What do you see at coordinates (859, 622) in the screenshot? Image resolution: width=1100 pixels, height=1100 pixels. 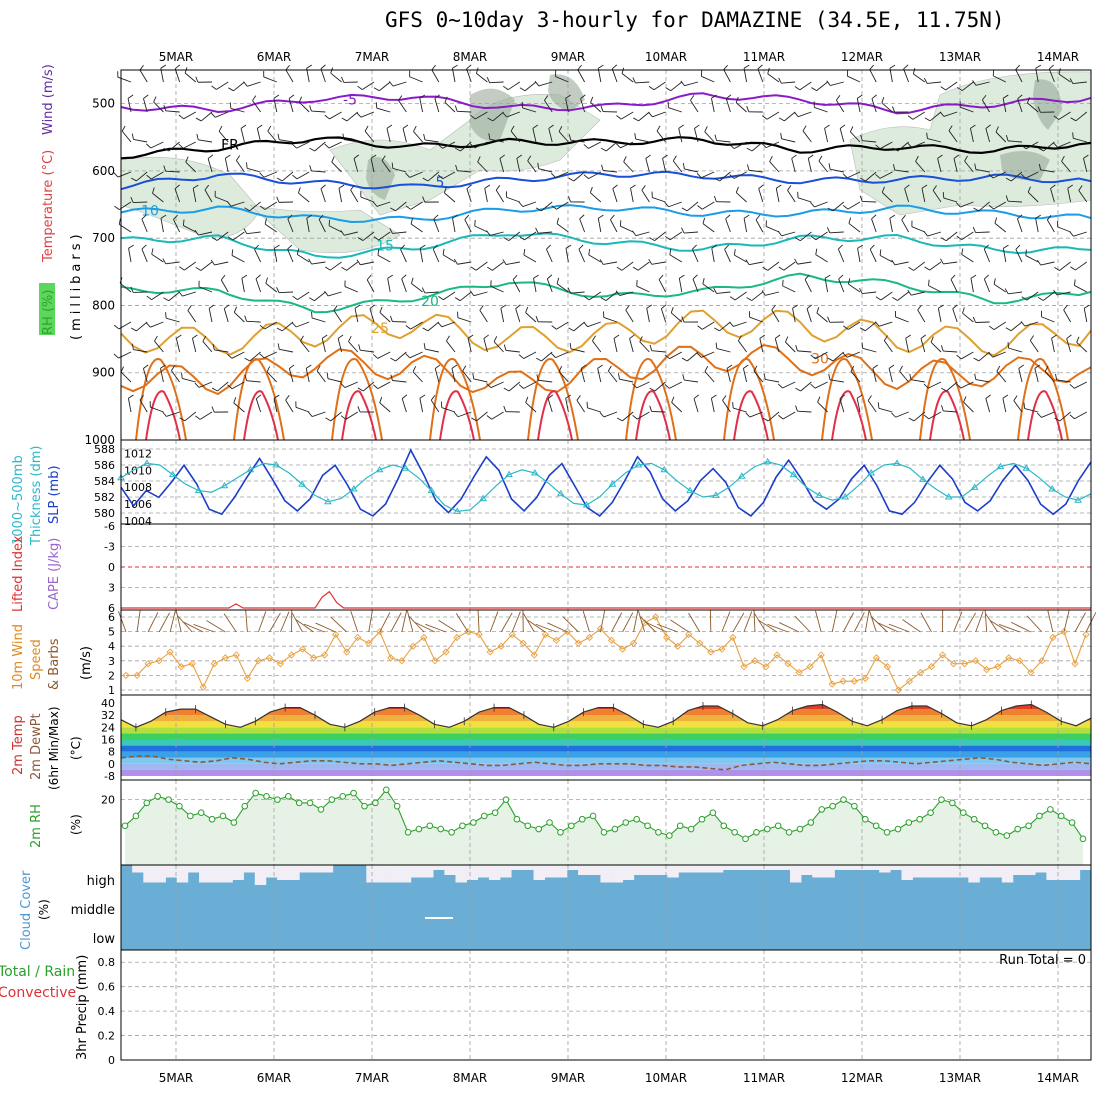 I see `wind-barb-10m` at bounding box center [859, 622].